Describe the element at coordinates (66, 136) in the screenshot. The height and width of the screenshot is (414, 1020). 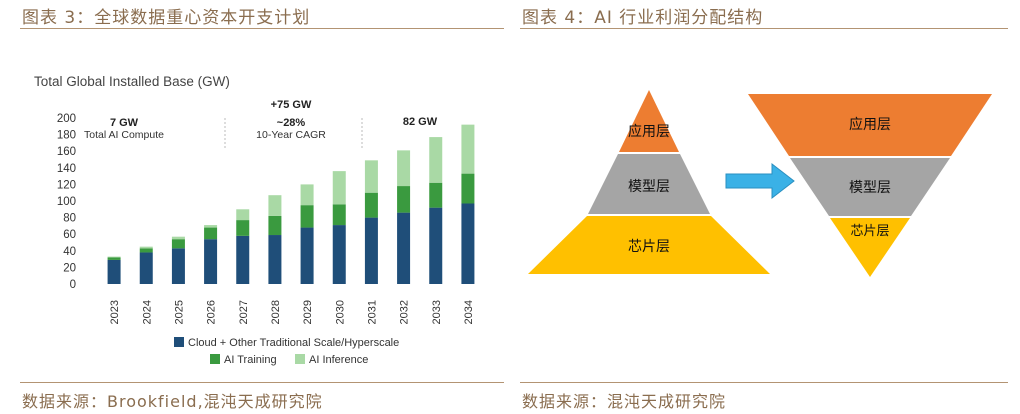
I see `y-tick-label: 180` at that location.